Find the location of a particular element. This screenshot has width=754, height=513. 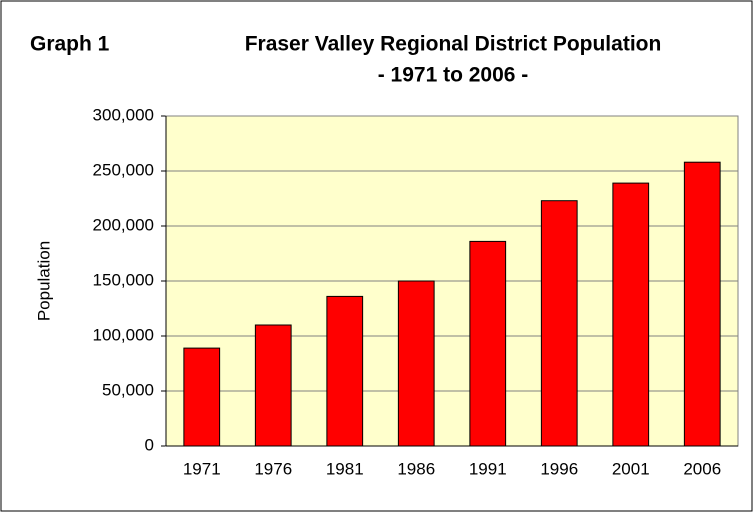

x-tick-label: 2006 is located at coordinates (702, 468).